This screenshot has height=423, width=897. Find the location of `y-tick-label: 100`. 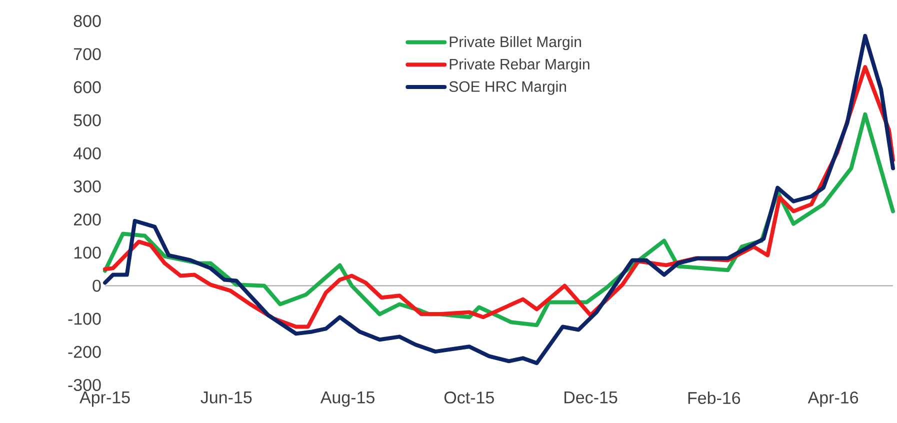

y-tick-label: 100 is located at coordinates (87, 252).